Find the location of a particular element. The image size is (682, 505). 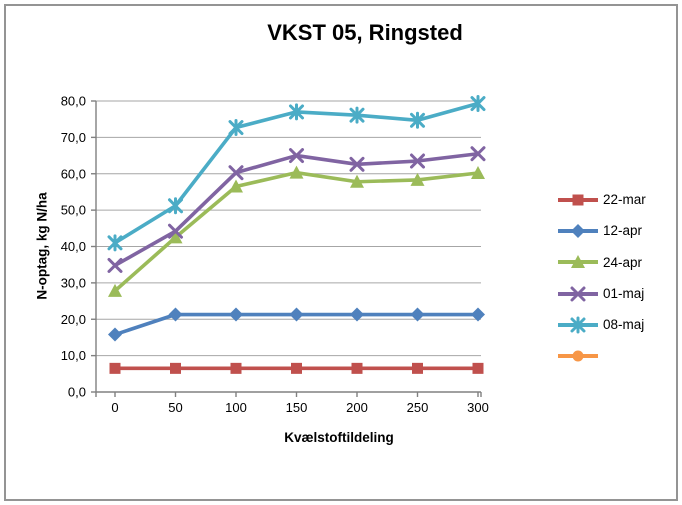

series-24-apr is located at coordinates (296, 231).